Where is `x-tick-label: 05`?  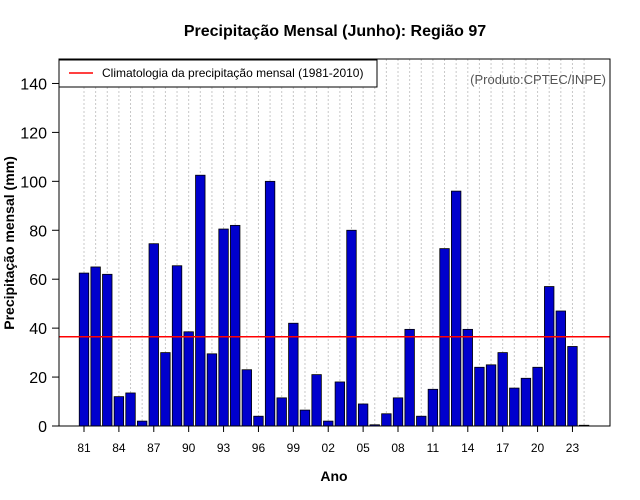
x-tick-label: 05 is located at coordinates (363, 448).